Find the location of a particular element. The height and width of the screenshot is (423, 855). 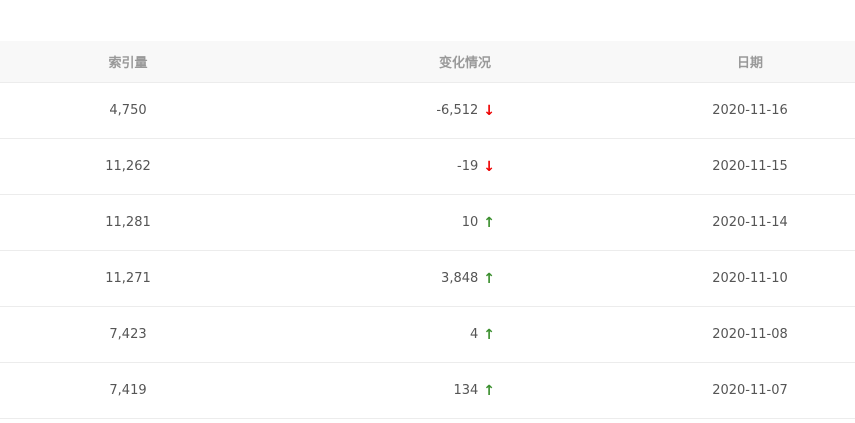

change-value: -6,512 is located at coordinates (457, 110).